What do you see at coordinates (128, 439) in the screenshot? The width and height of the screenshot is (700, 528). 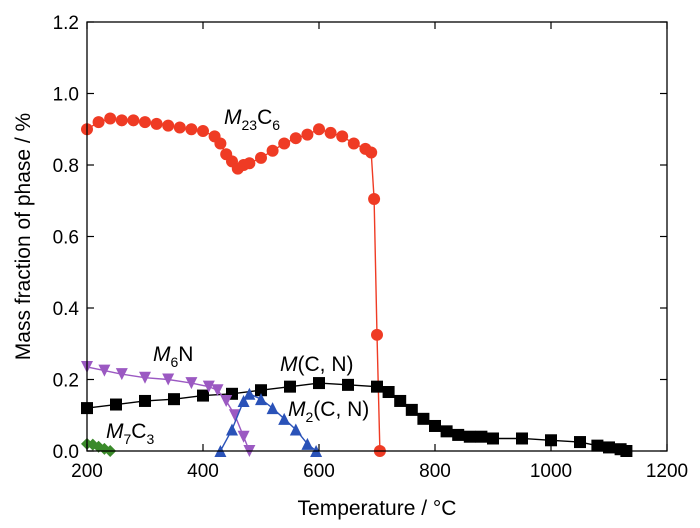 I see `series-label-part: 7` at bounding box center [128, 439].